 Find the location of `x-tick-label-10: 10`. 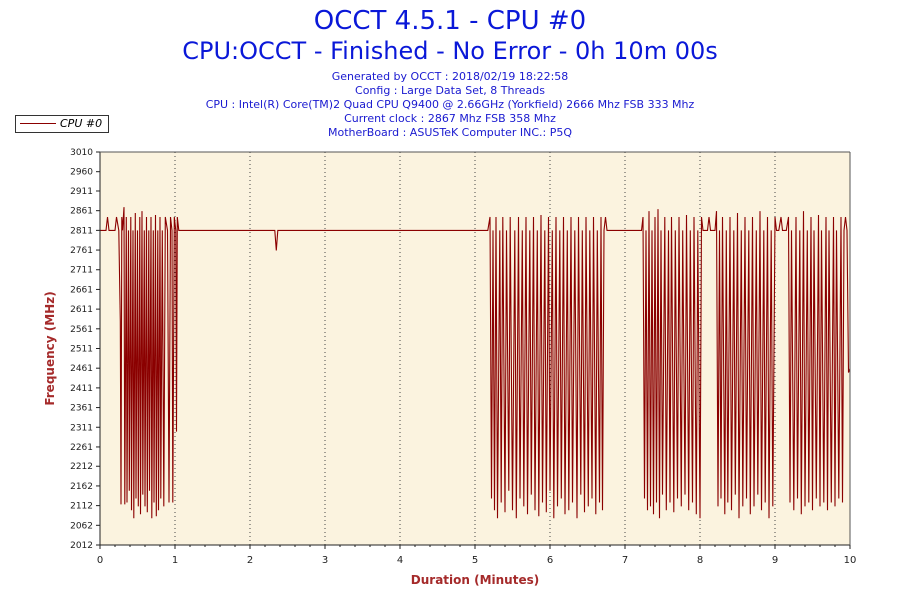

x-tick-label-10: 10 is located at coordinates (850, 560).